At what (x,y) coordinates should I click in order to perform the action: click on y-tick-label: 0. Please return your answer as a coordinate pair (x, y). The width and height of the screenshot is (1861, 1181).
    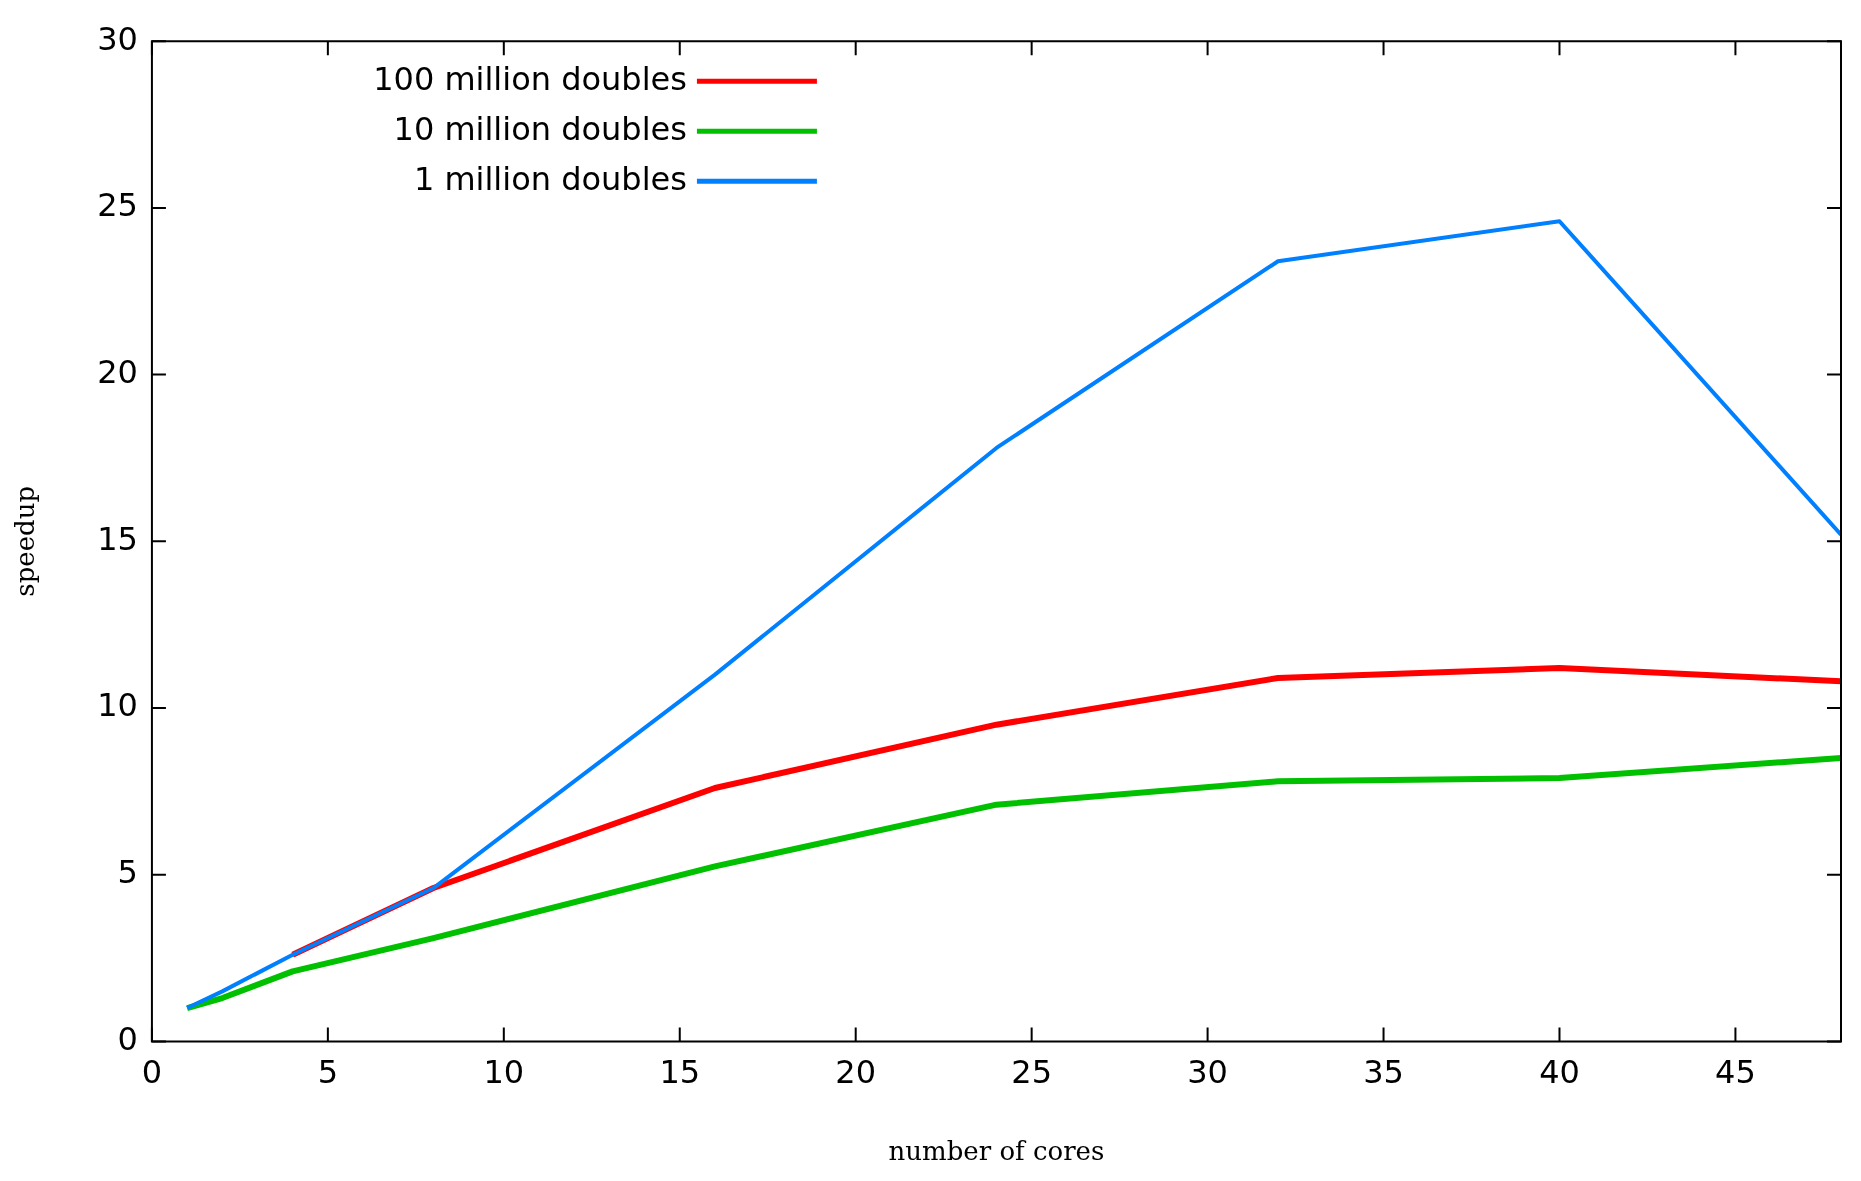
    Looking at the image, I should click on (127, 1038).